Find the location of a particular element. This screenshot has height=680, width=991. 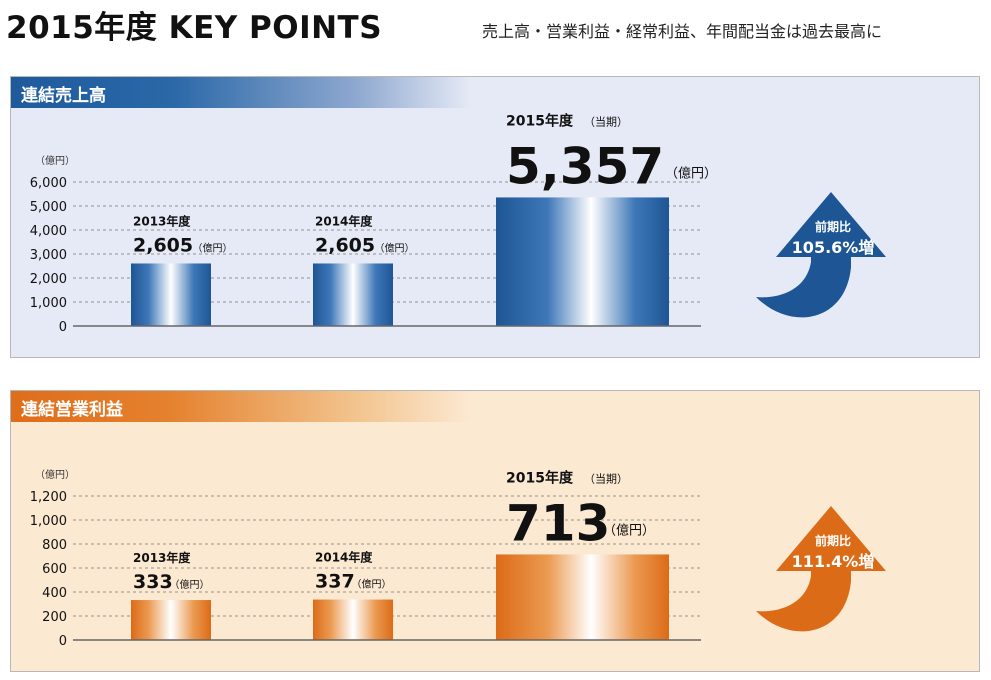

y-tick-label: 400 is located at coordinates (54, 593).